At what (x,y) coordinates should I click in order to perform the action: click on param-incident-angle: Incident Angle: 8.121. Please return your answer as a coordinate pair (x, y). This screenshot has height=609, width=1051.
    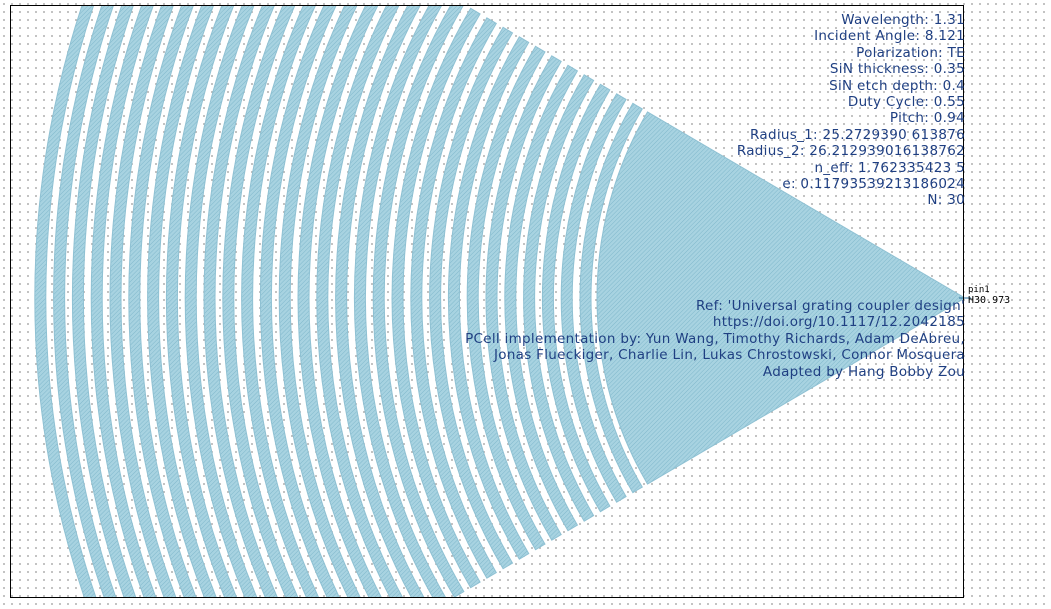
    Looking at the image, I should click on (889, 36).